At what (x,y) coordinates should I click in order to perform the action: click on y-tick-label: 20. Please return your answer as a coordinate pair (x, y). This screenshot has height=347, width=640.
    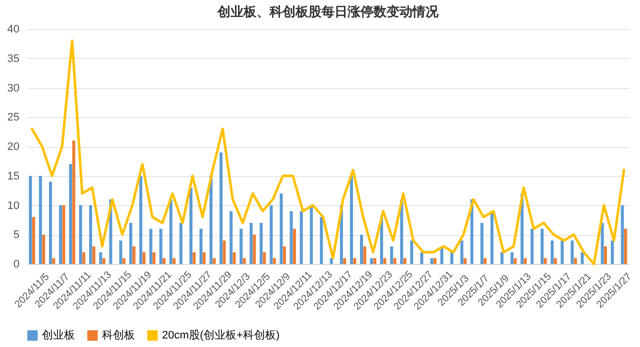
    Looking at the image, I should click on (13, 147).